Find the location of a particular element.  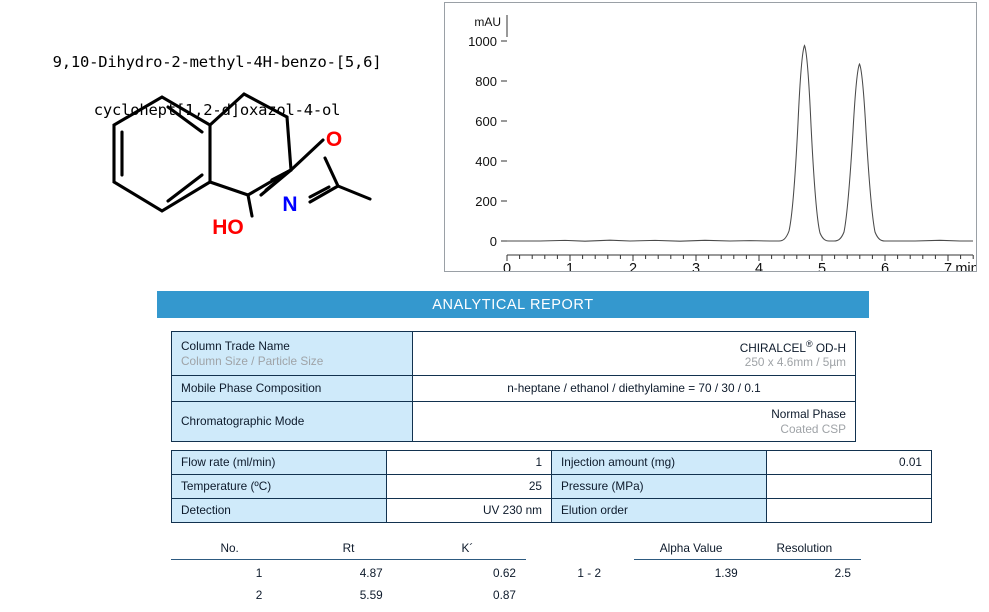

spec-label: Column Trade Name is located at coordinates (235, 346).